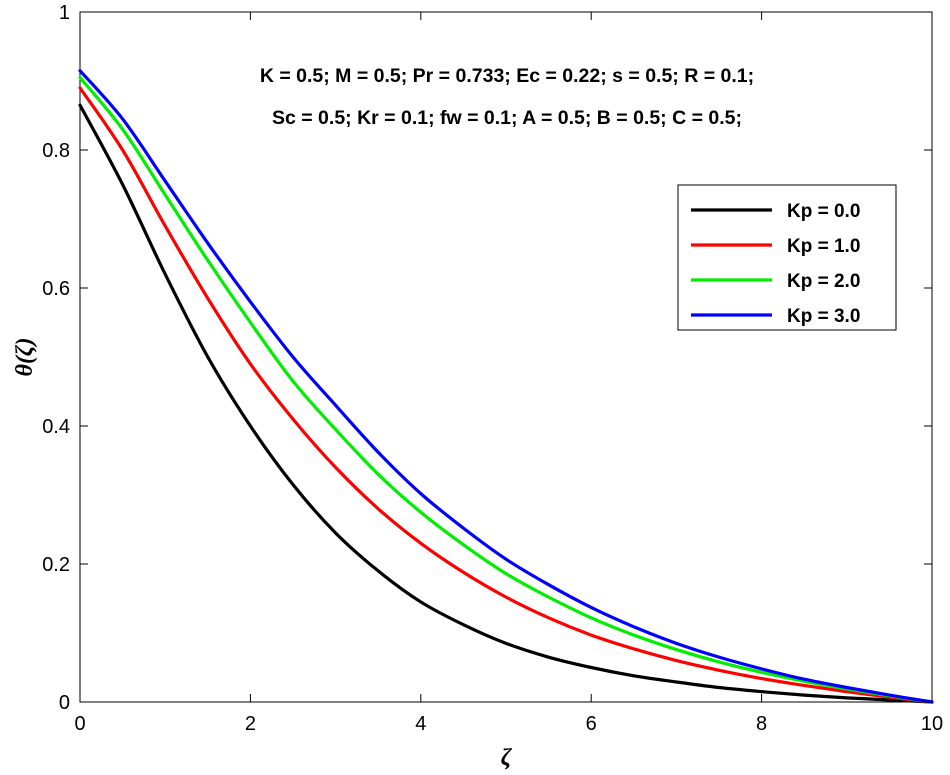 Image resolution: width=950 pixels, height=775 pixels. I want to click on x-tick-label: 10, so click(932, 724).